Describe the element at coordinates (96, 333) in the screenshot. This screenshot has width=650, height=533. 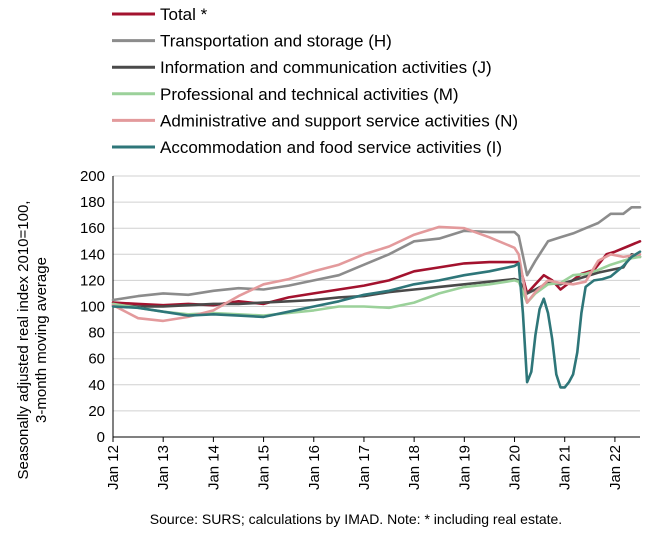
I see `y-tick-label: 80` at that location.